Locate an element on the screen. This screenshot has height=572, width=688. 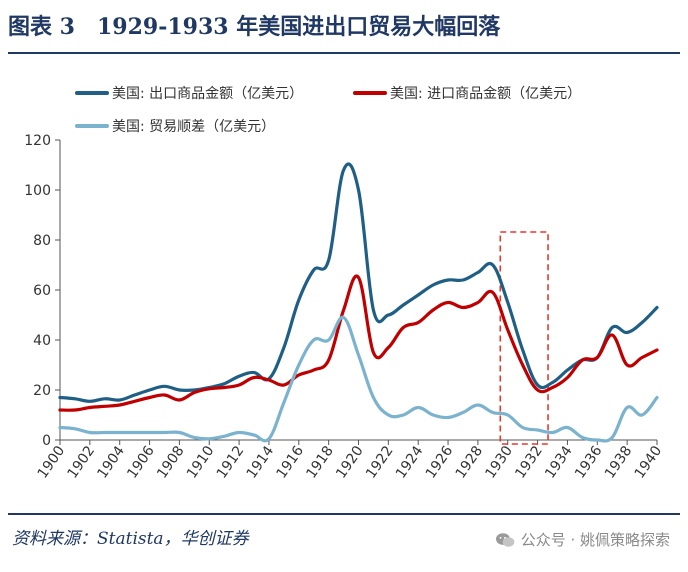
x-tick-label: 1906 is located at coordinates (141, 462).